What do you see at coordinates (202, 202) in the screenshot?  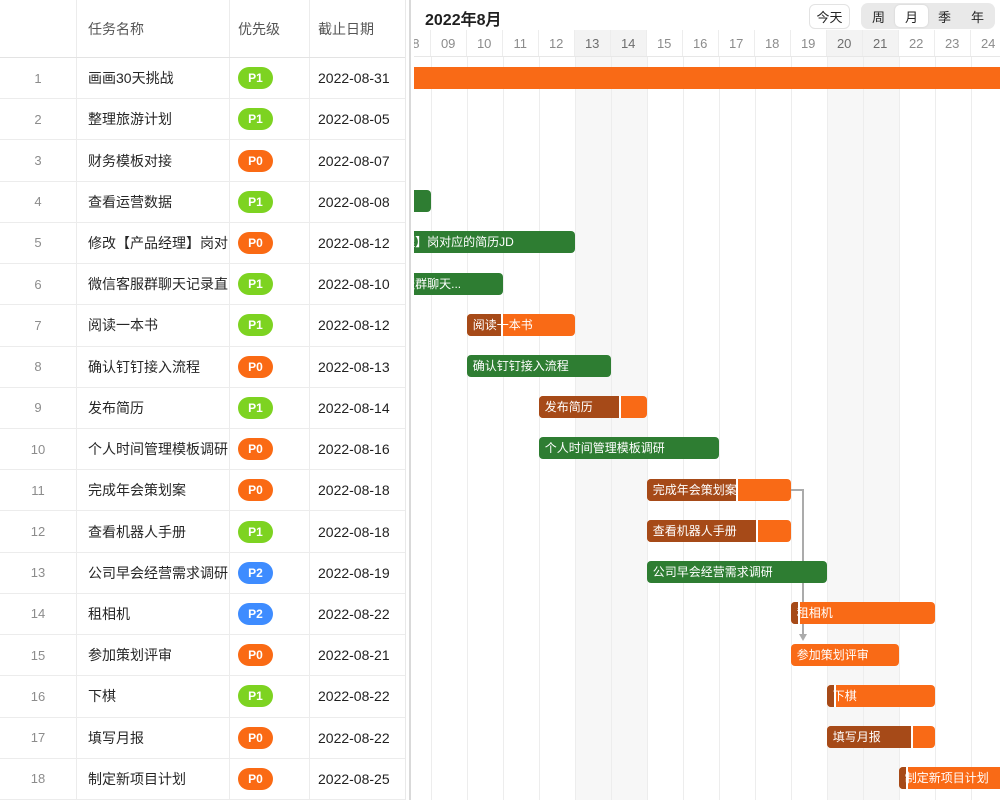 I see `table-row: 4 查看运营数据 P1 2022-08-08` at bounding box center [202, 202].